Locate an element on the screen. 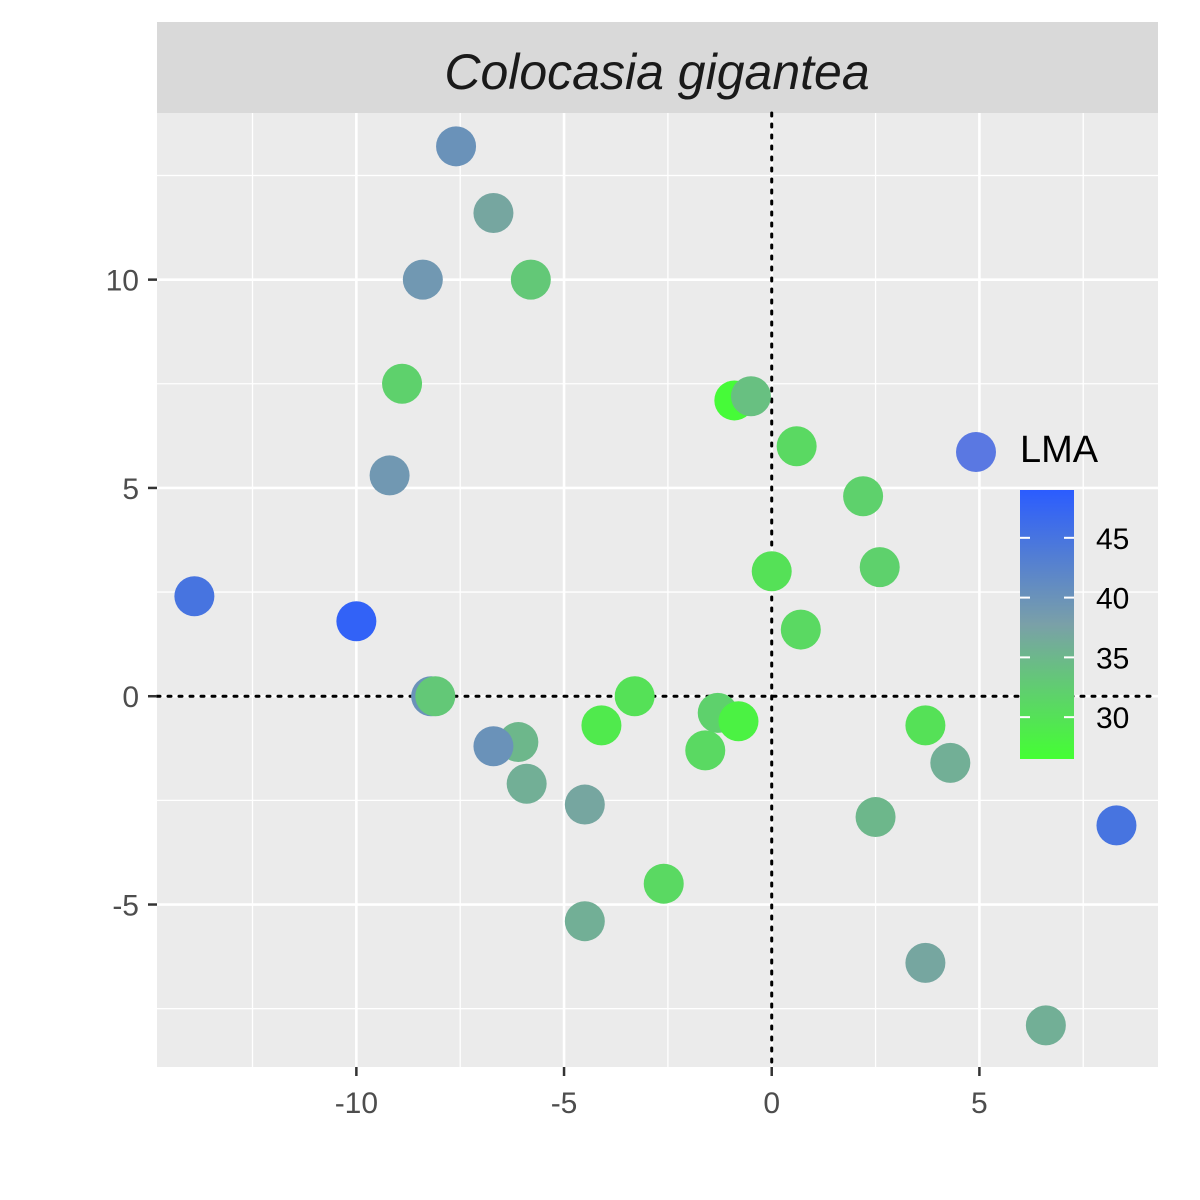  x-tick-label: 0 is located at coordinates (771, 1103).